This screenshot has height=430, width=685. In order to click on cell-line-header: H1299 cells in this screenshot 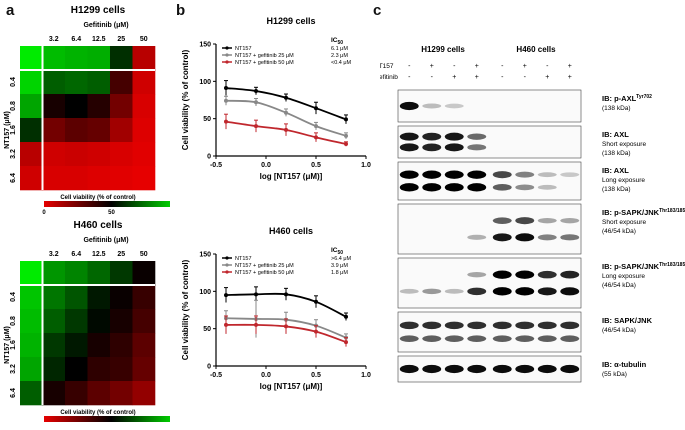, I will do `click(443, 49)`.